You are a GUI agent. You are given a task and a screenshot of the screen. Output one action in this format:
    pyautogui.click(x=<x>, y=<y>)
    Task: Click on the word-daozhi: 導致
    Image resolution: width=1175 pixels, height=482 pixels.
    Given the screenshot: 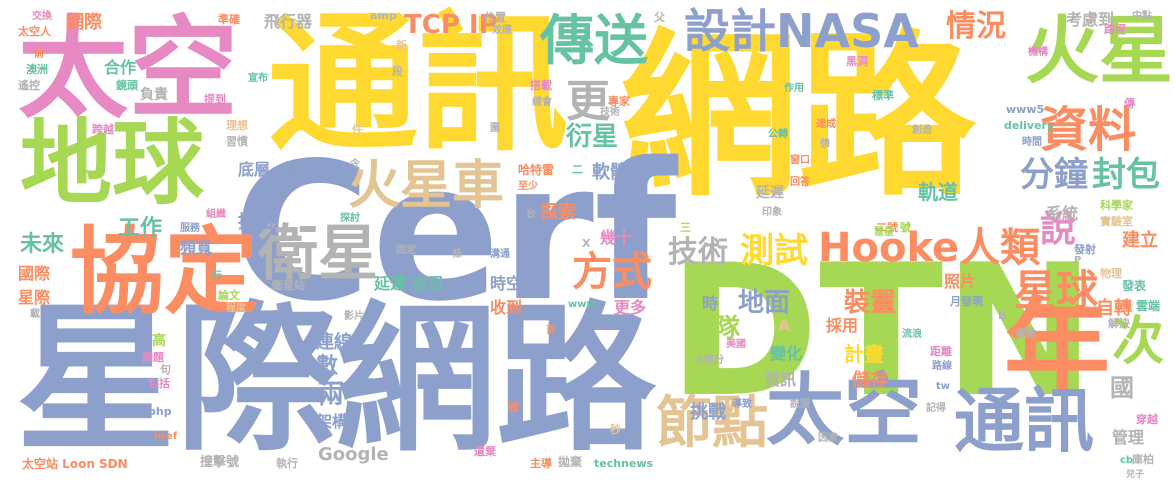 What is the action you would take?
    pyautogui.click(x=742, y=404)
    